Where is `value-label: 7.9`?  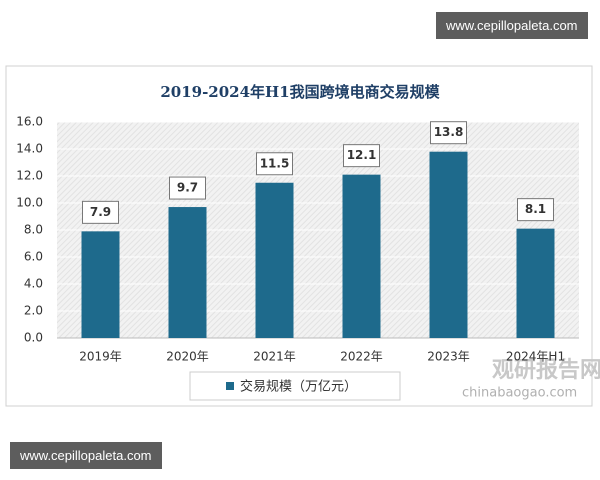
value-label: 7.9 is located at coordinates (100, 212).